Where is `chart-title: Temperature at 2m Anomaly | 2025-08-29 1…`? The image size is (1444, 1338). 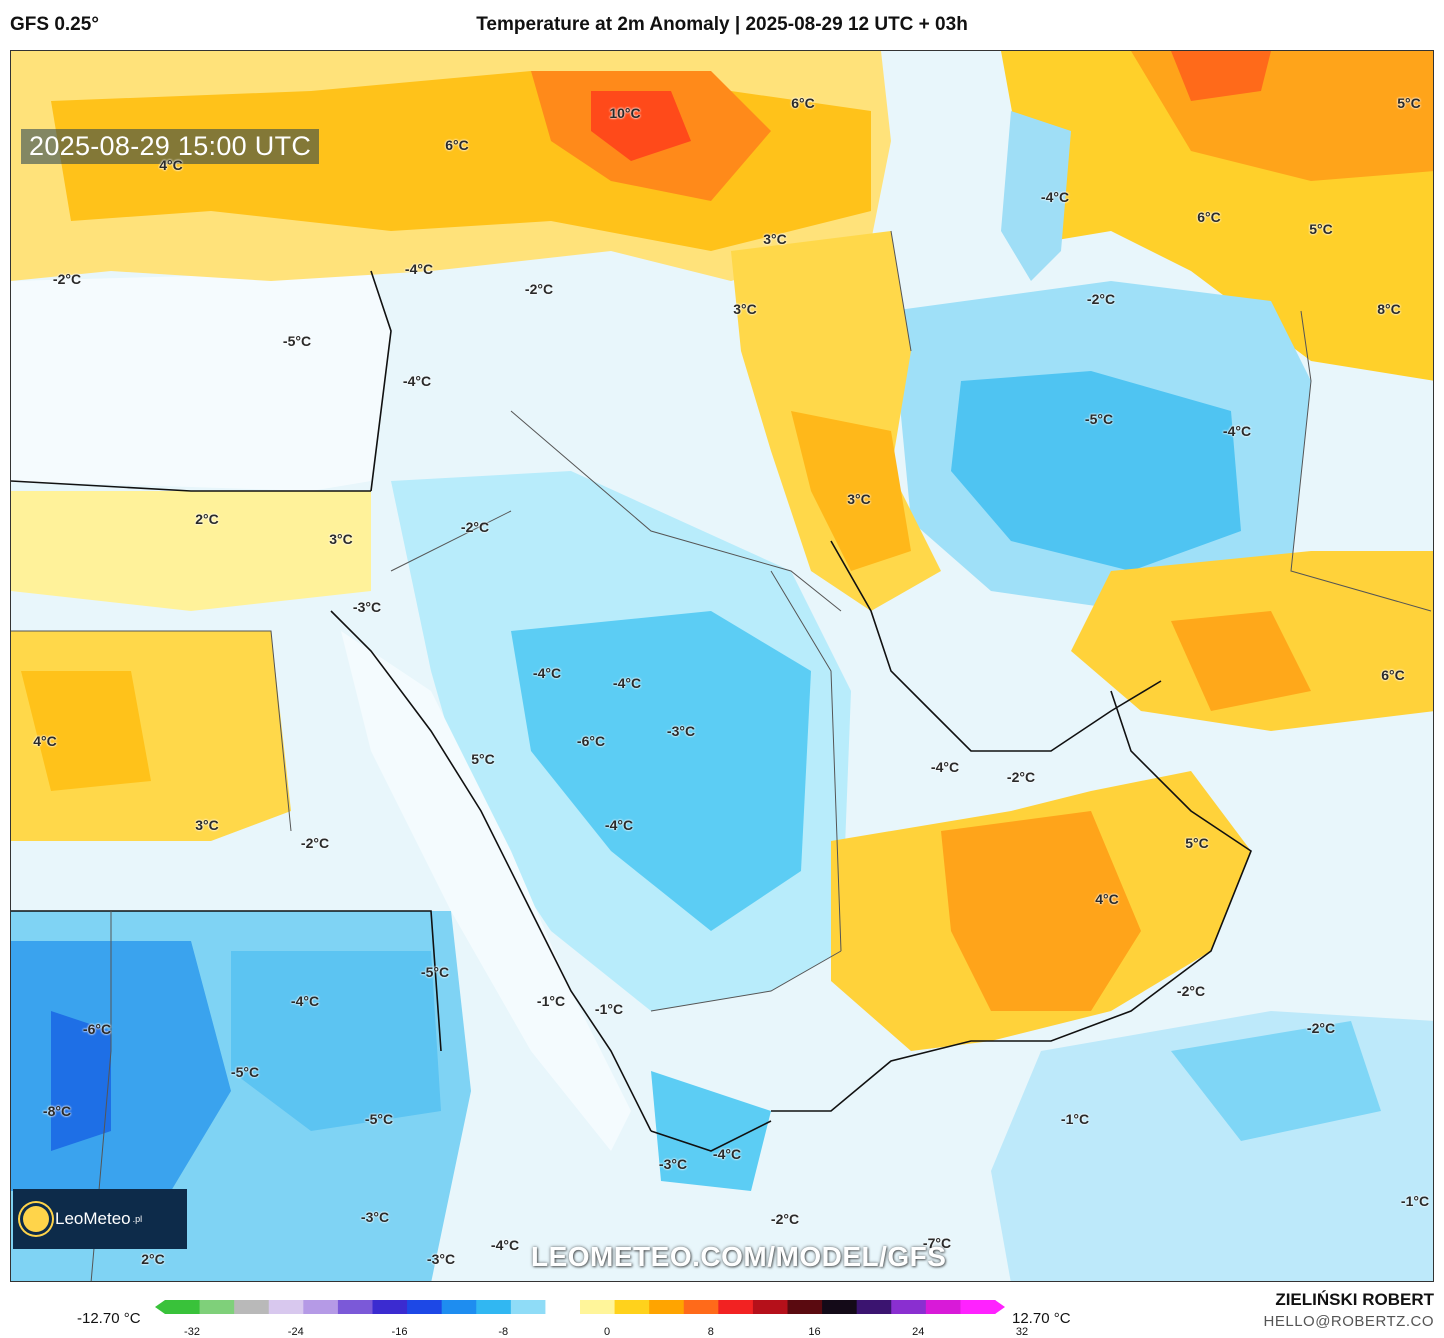 chart-title: Temperature at 2m Anomaly | 2025-08-29 1… is located at coordinates (722, 24).